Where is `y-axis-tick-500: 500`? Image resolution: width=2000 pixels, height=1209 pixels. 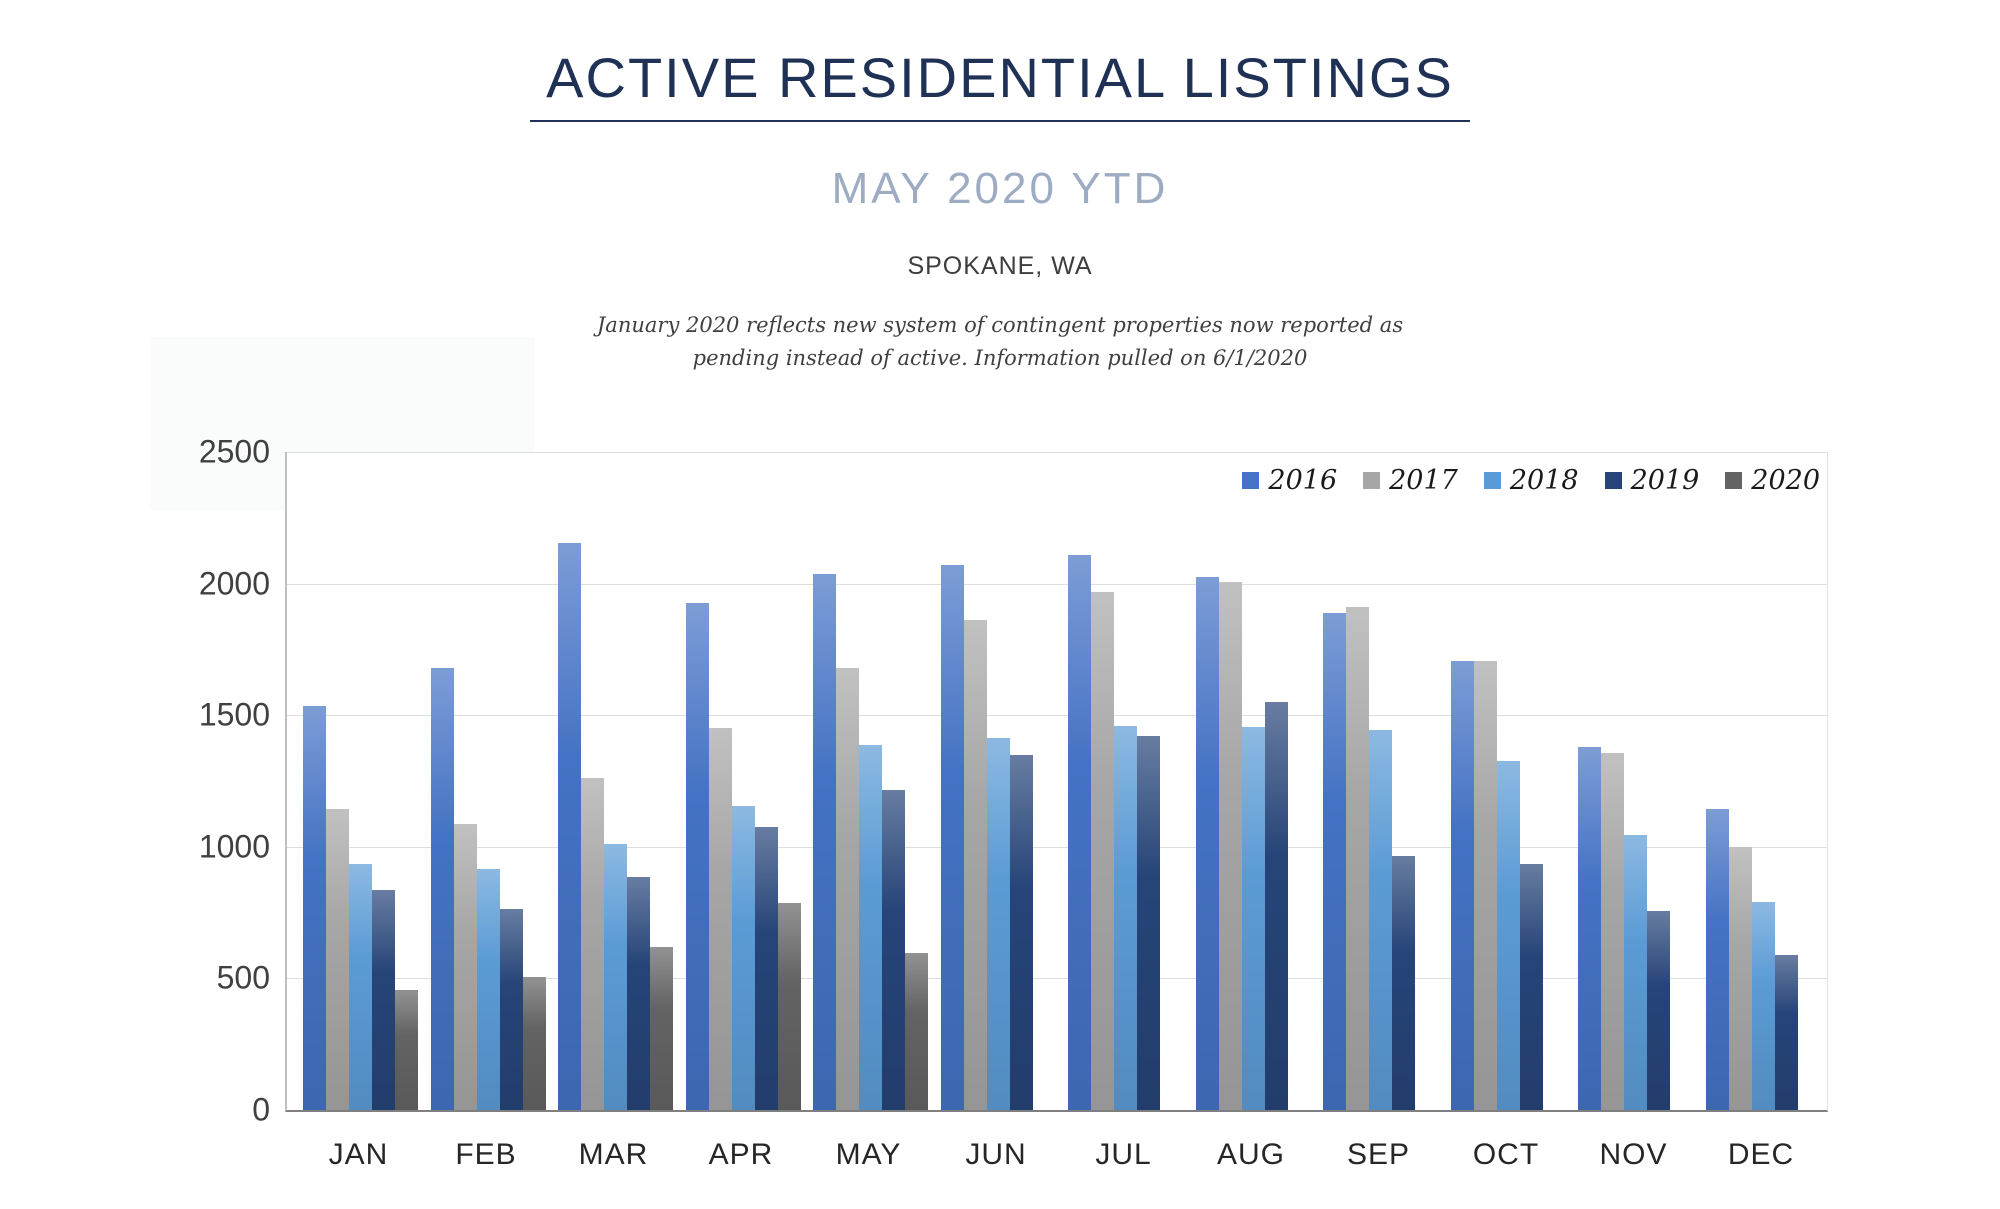 y-axis-tick-500: 500 is located at coordinates (243, 977).